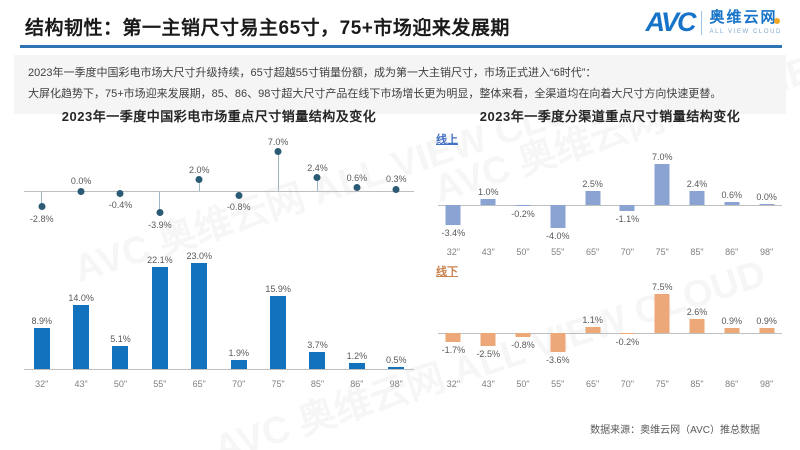  What do you see at coordinates (662, 287) in the screenshot?
I see `value-label: 7.5%` at bounding box center [662, 287].